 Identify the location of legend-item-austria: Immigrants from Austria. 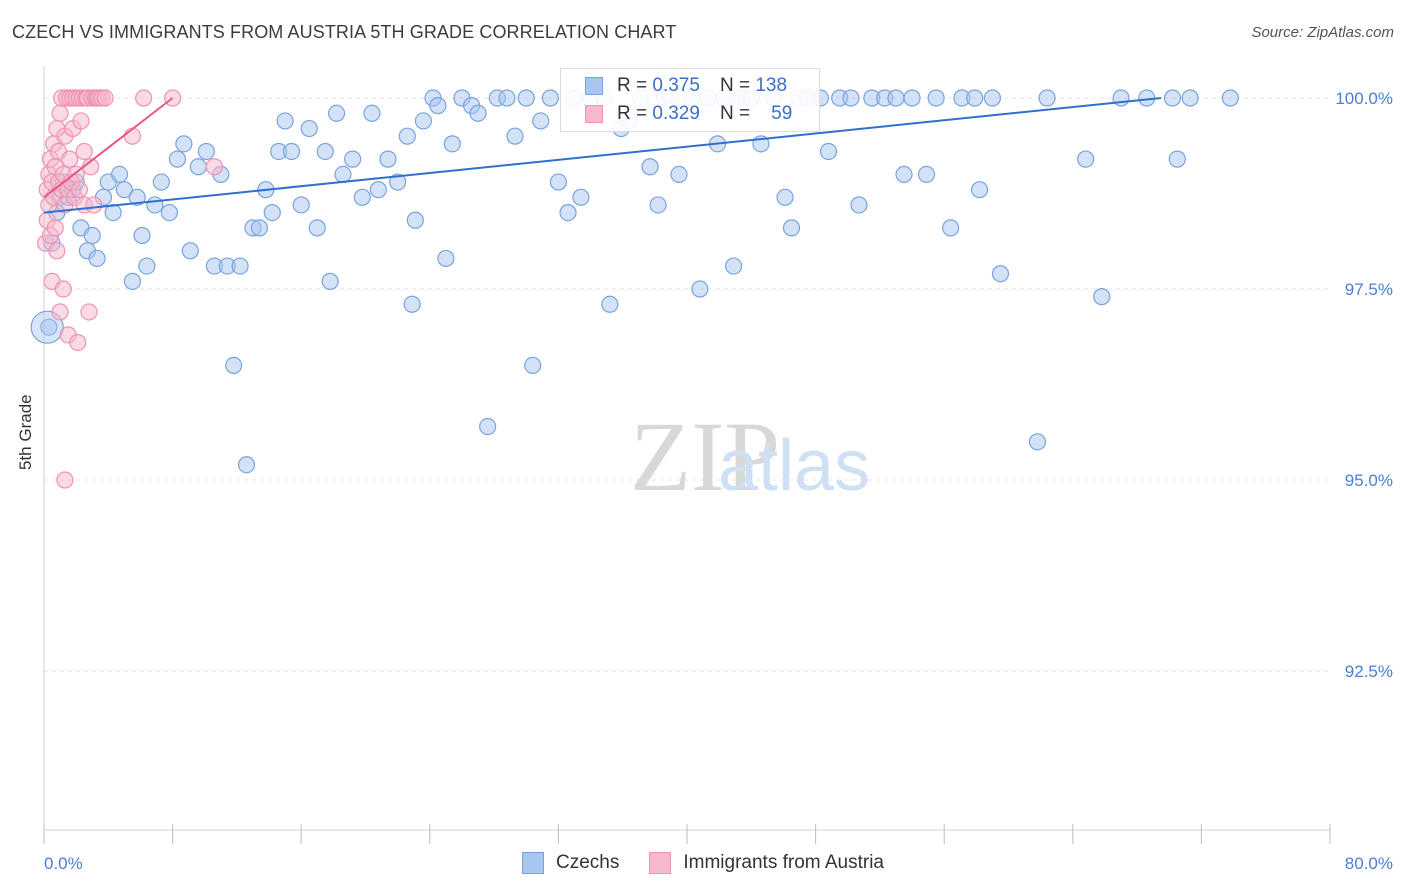
(766, 863).